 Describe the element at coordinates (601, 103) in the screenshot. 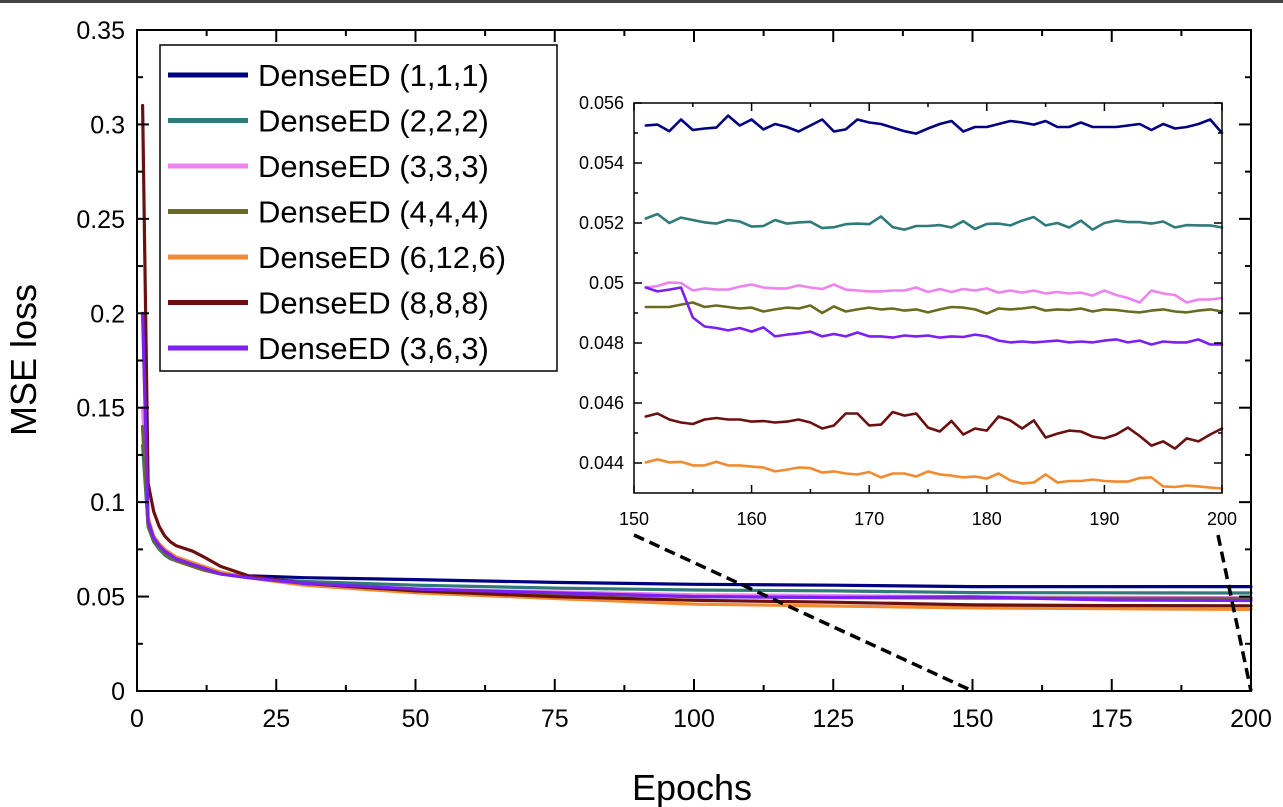

I see `inset-y-tick-label: 0.056` at that location.